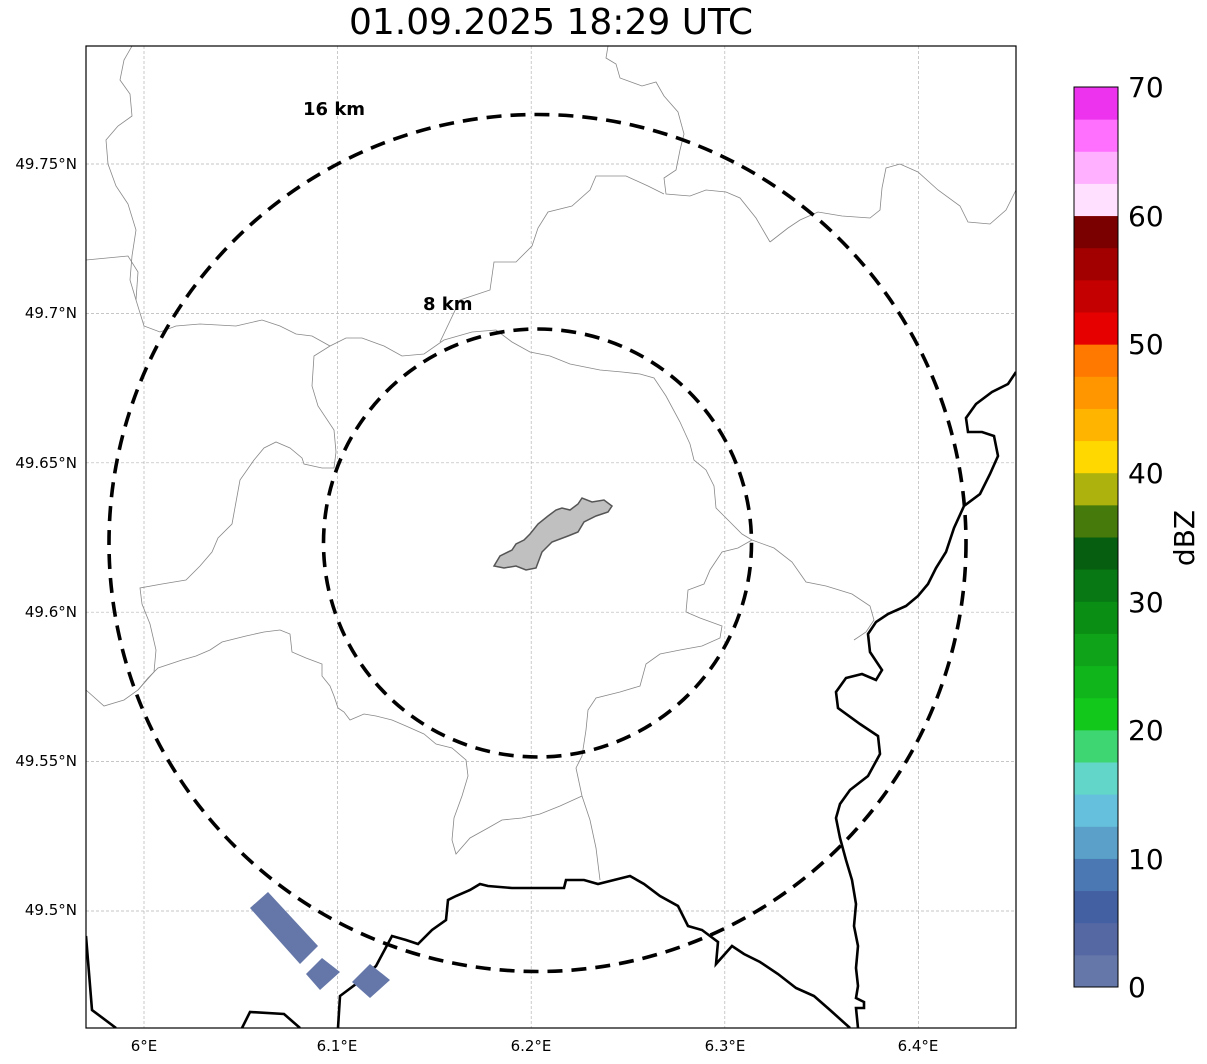 The width and height of the screenshot is (1207, 1064). What do you see at coordinates (51, 313) in the screenshot?
I see `lat-tick-label: 49.7°N` at bounding box center [51, 313].